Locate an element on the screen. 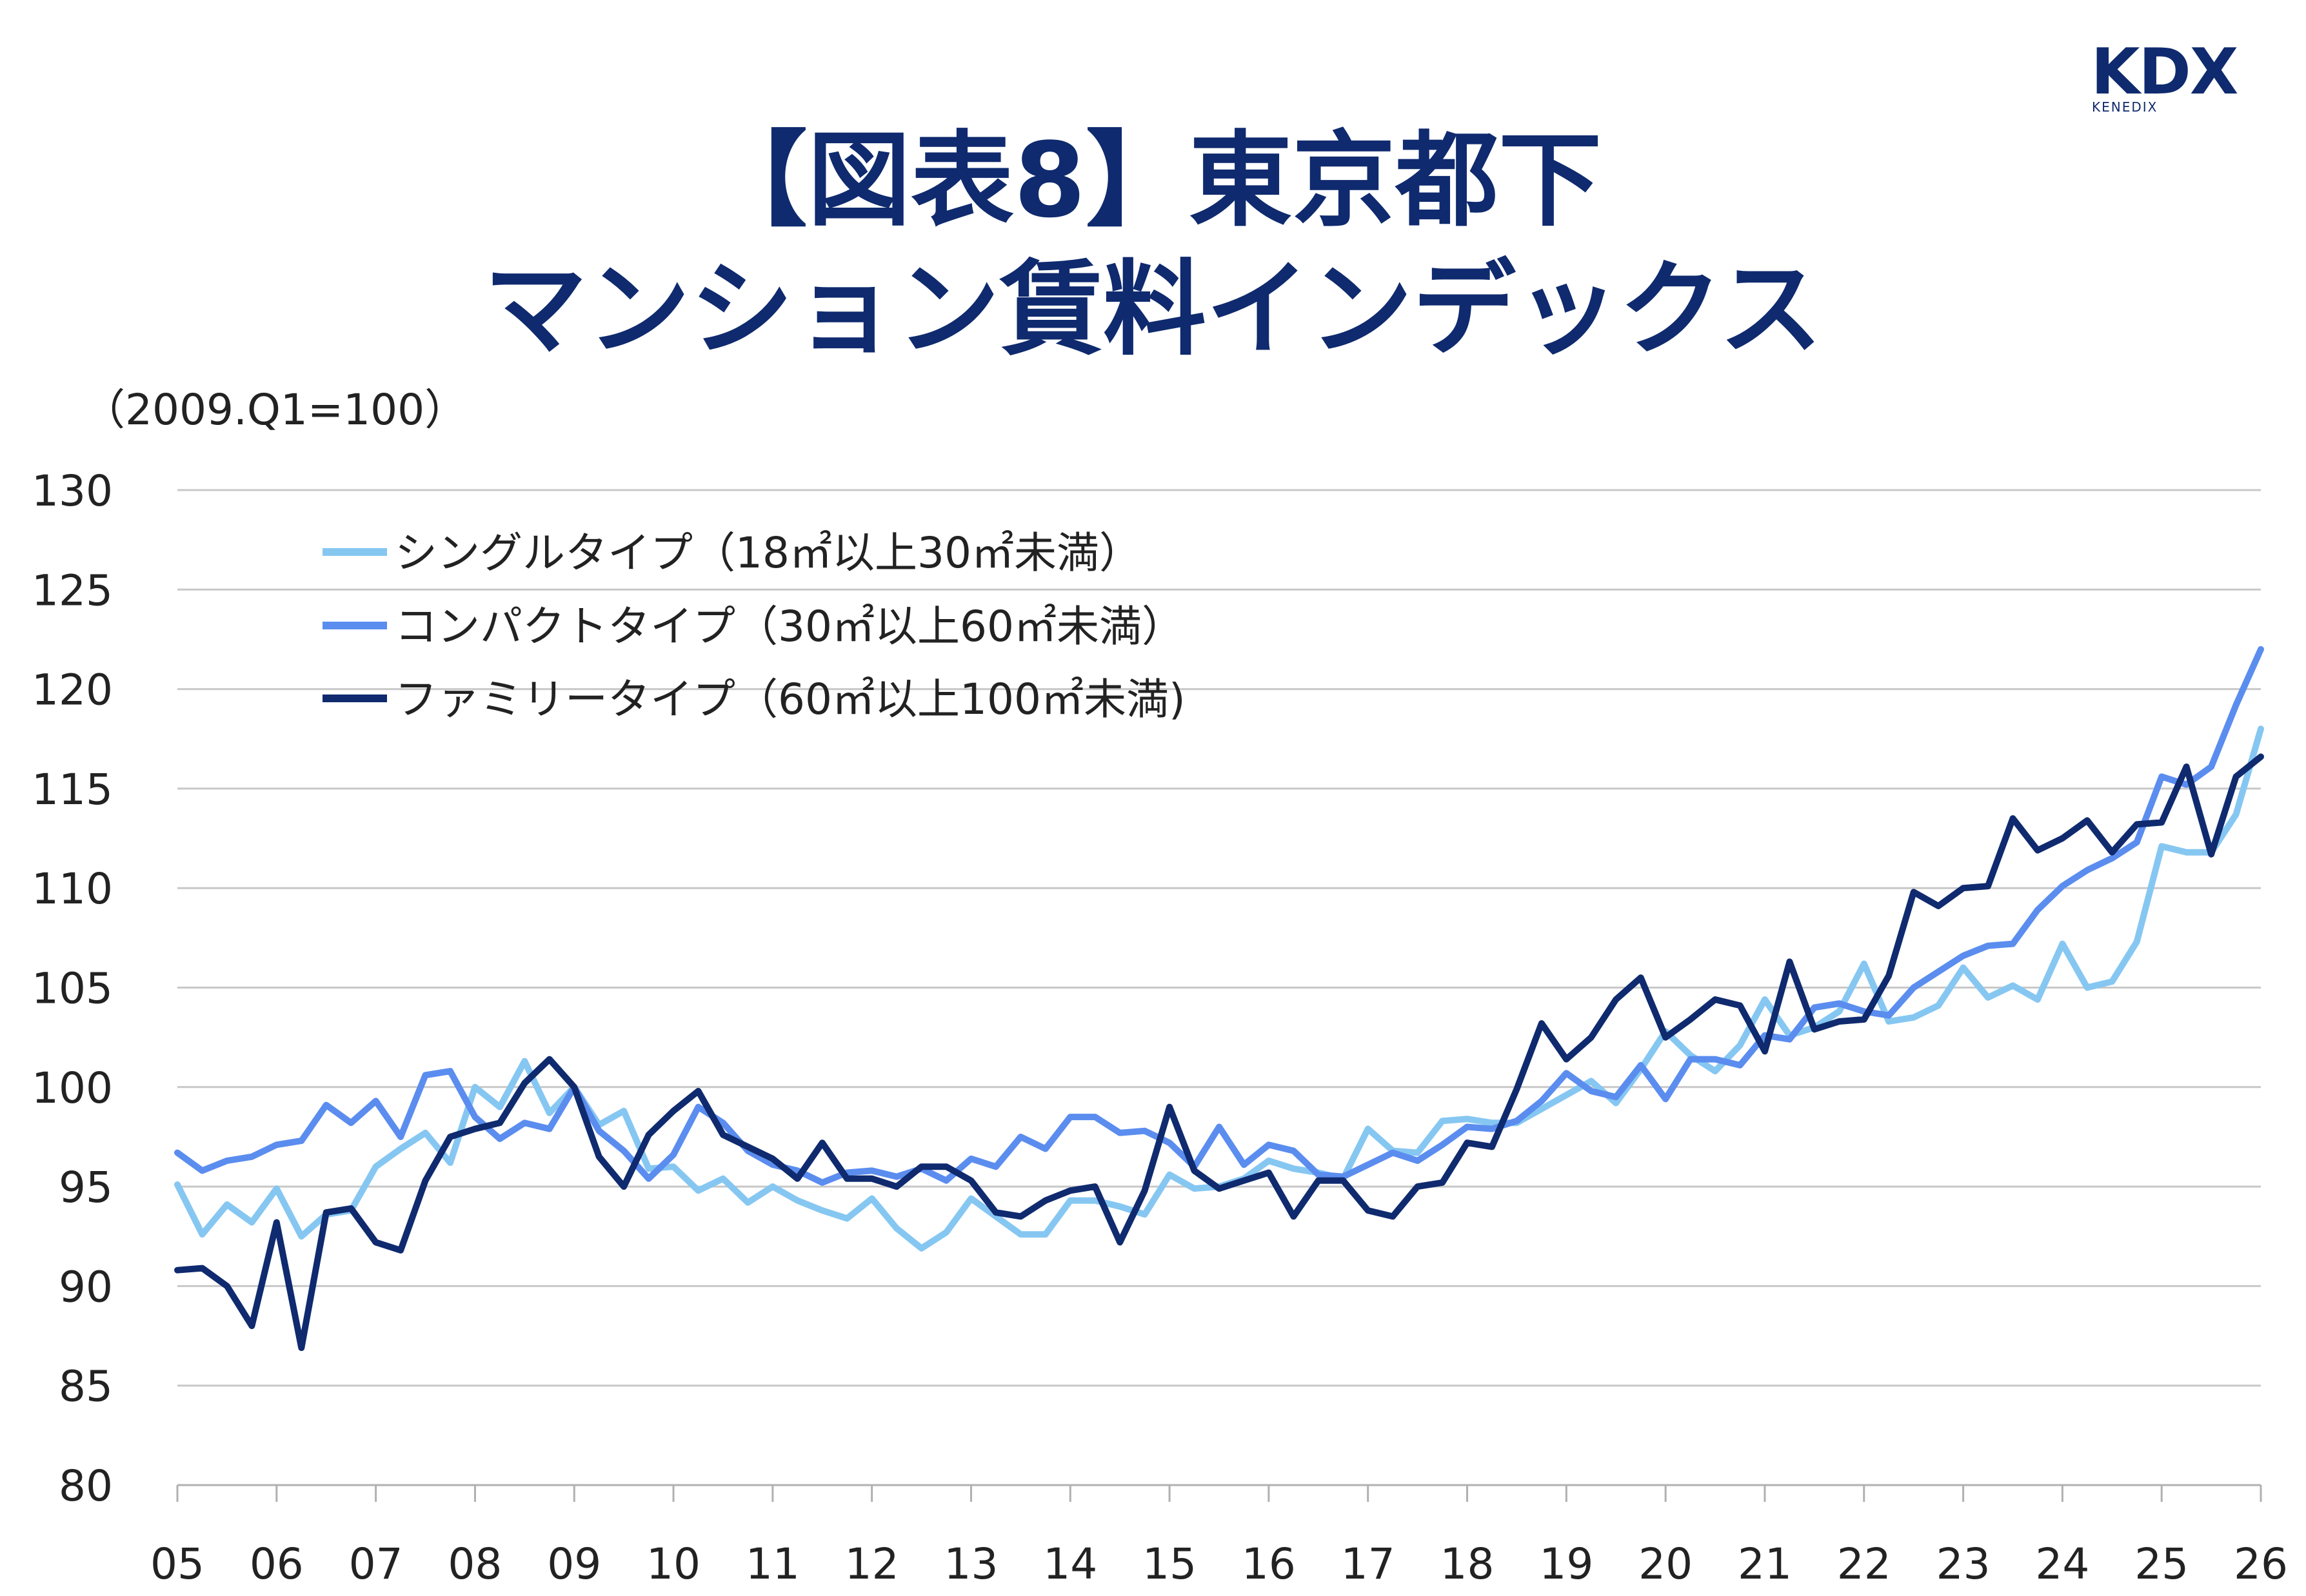 The height and width of the screenshot is (1596, 2306). y-tick-label: 115 is located at coordinates (72, 789).